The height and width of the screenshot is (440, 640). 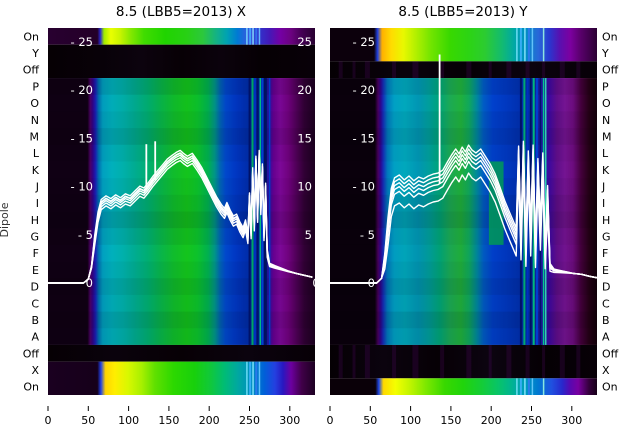 What do you see at coordinates (34, 103) in the screenshot?
I see `row-label-left: O` at bounding box center [34, 103].